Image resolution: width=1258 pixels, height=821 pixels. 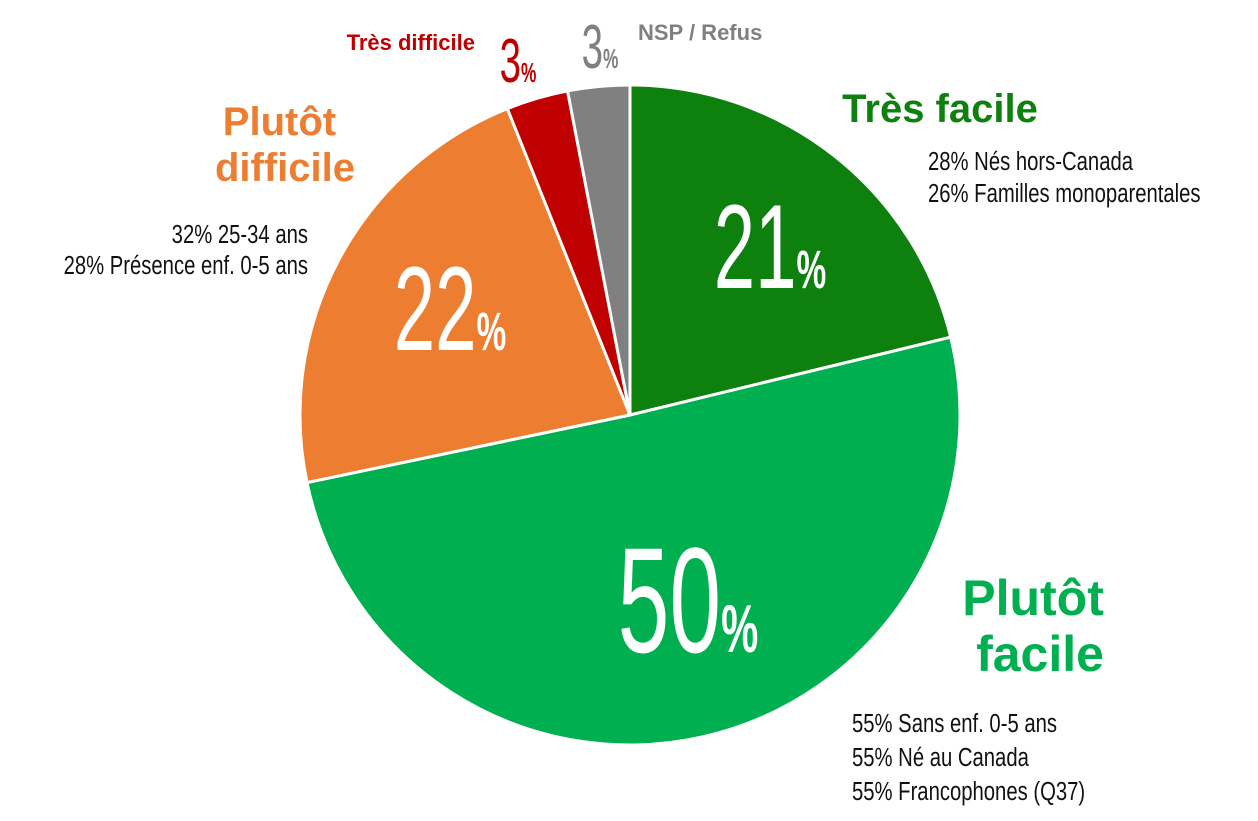 I want to click on annotation: 55% Francophones (Q37), so click(x=968, y=791).